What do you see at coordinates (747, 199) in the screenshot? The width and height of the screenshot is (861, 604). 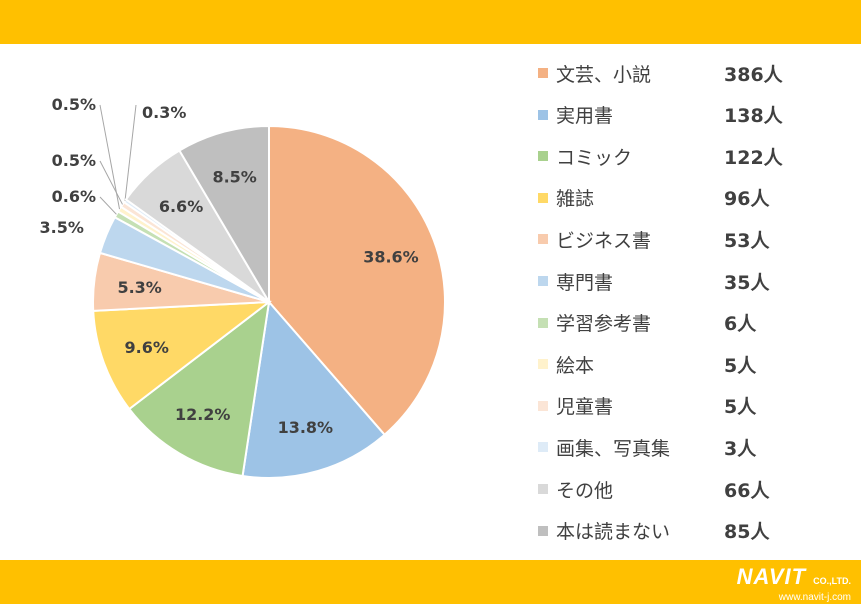 I see `legend-count-3: 96人` at bounding box center [747, 199].